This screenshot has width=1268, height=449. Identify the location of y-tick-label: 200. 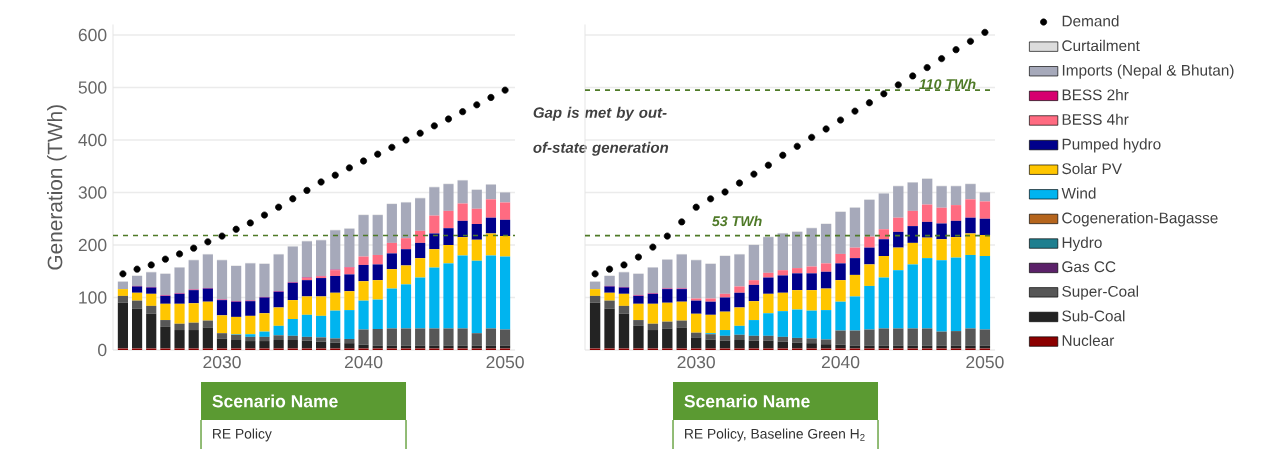
(92, 245).